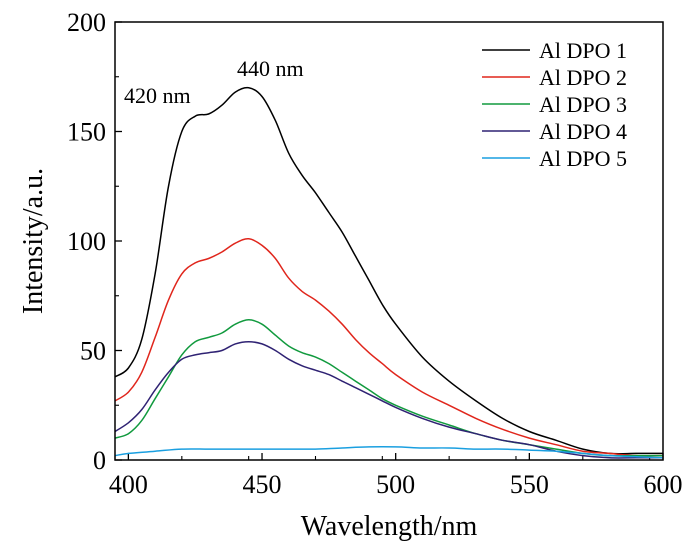 This screenshot has height=549, width=700. I want to click on x-tick-label: 600, so click(663, 484).